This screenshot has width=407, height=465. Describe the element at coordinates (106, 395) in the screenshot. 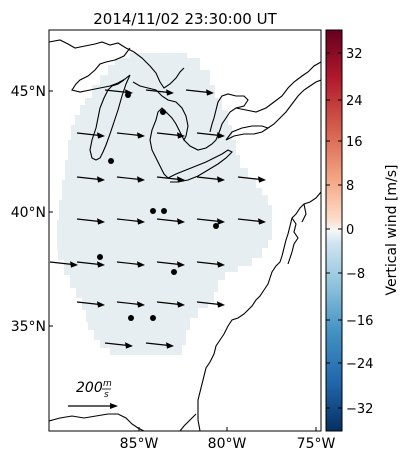

I see `scale-unit-den: s` at that location.